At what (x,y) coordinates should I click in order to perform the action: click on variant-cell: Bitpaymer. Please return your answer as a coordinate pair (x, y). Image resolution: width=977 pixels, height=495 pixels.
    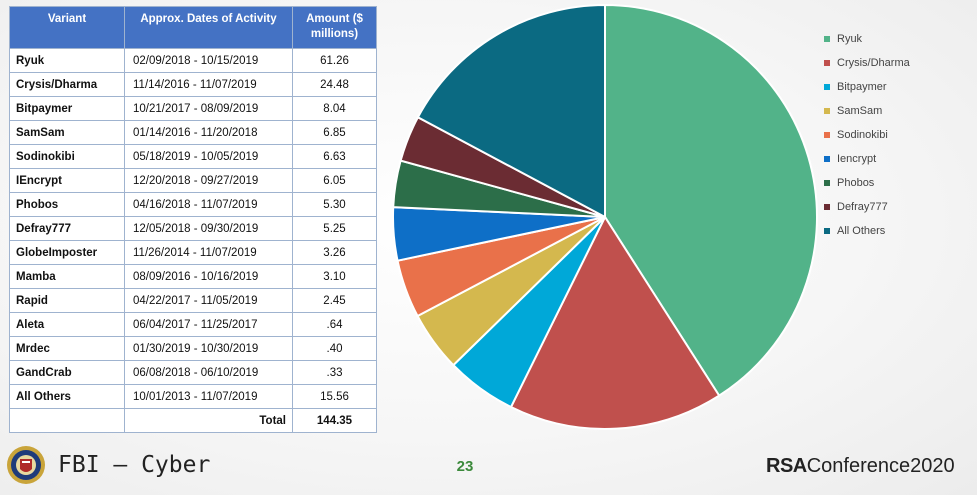
    Looking at the image, I should click on (67, 108).